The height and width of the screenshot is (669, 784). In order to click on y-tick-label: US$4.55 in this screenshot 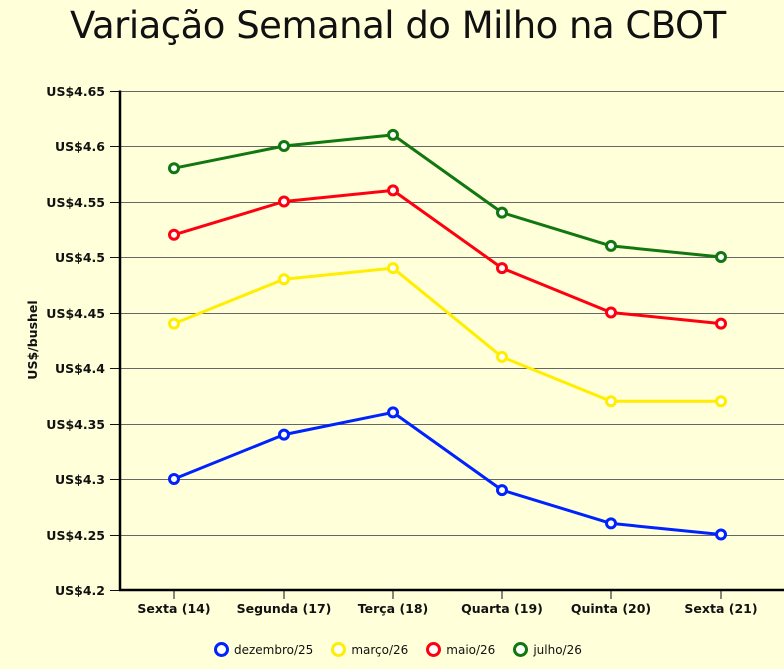, I will do `click(75, 202)`.